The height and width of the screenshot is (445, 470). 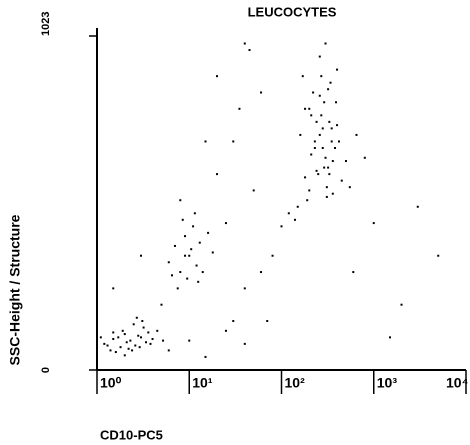 I want to click on y-tick-label: 1023, so click(x=46, y=24).